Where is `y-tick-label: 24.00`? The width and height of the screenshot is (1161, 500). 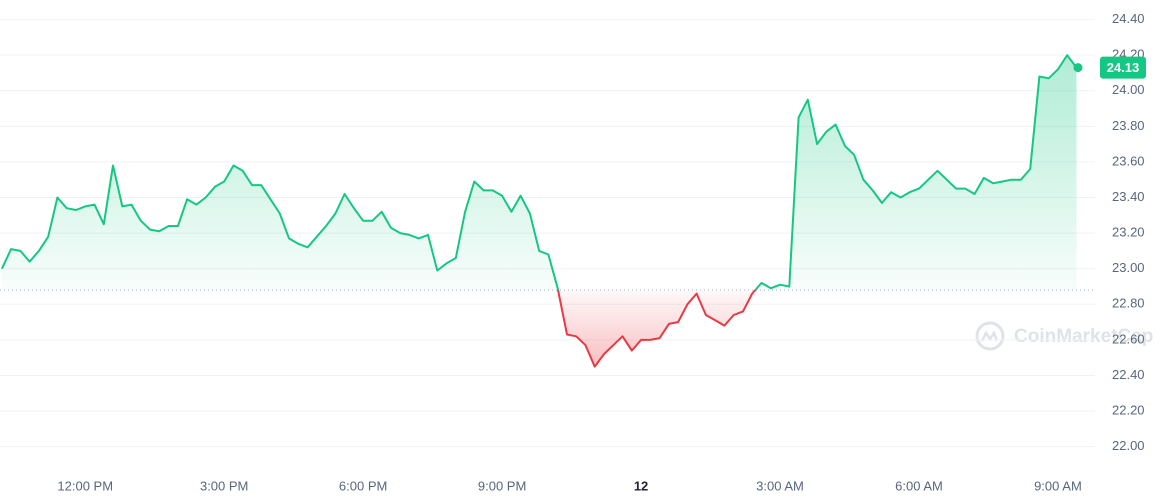 y-tick-label: 24.00 is located at coordinates (1128, 89).